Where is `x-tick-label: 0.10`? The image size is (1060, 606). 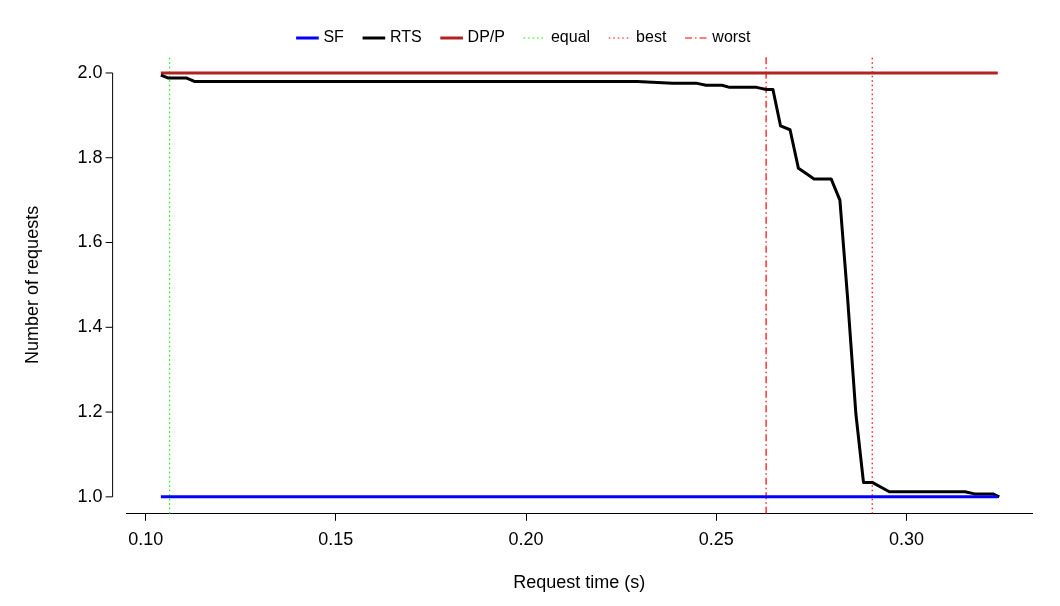
x-tick-label: 0.10 is located at coordinates (146, 538).